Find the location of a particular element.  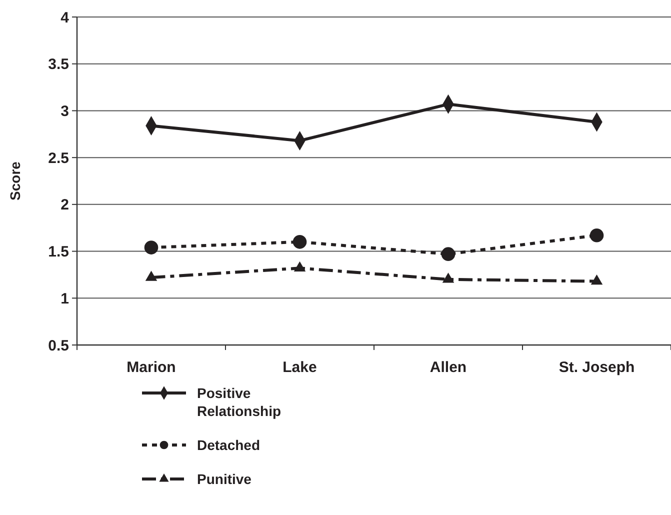

x-tick-label: Allen is located at coordinates (448, 367).